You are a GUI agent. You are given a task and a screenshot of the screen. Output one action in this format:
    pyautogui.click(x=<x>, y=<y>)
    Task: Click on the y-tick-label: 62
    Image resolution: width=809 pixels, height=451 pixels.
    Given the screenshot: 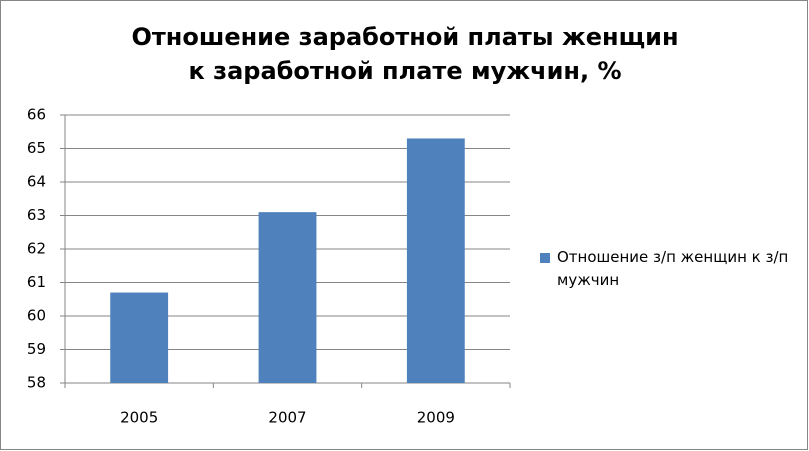 What is the action you would take?
    pyautogui.click(x=36, y=249)
    